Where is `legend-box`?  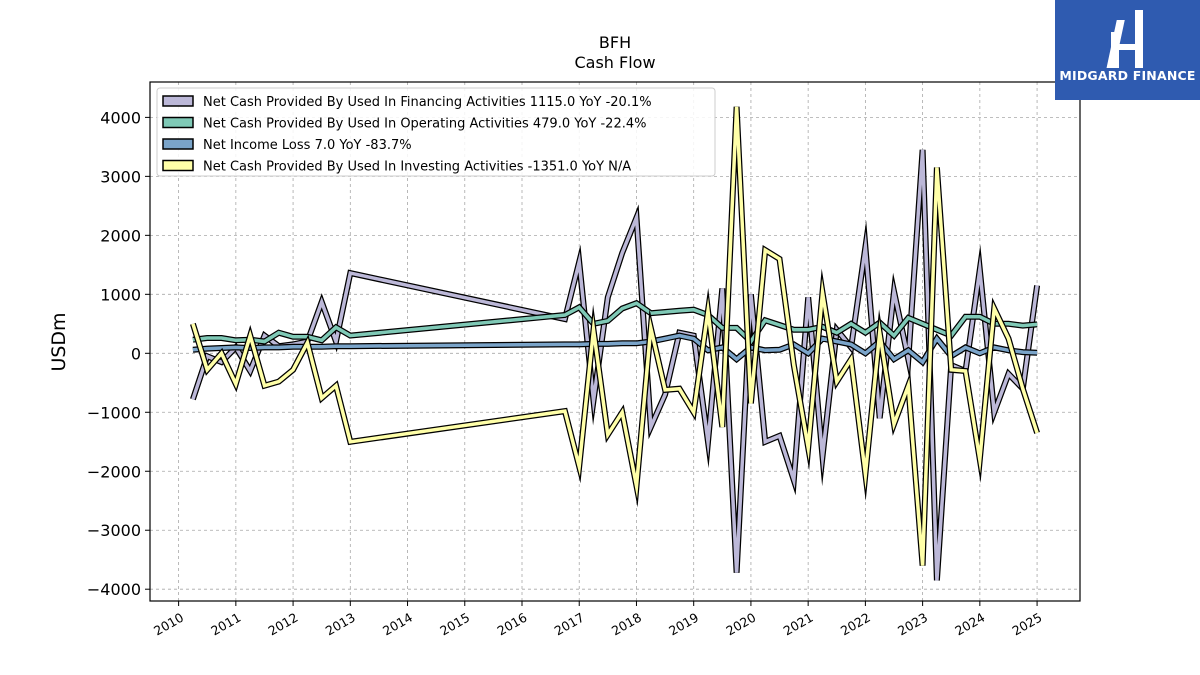
legend-box is located at coordinates (436, 132).